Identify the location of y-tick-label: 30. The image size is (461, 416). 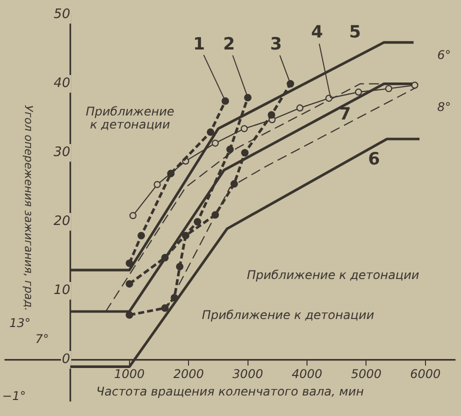
(62, 152).